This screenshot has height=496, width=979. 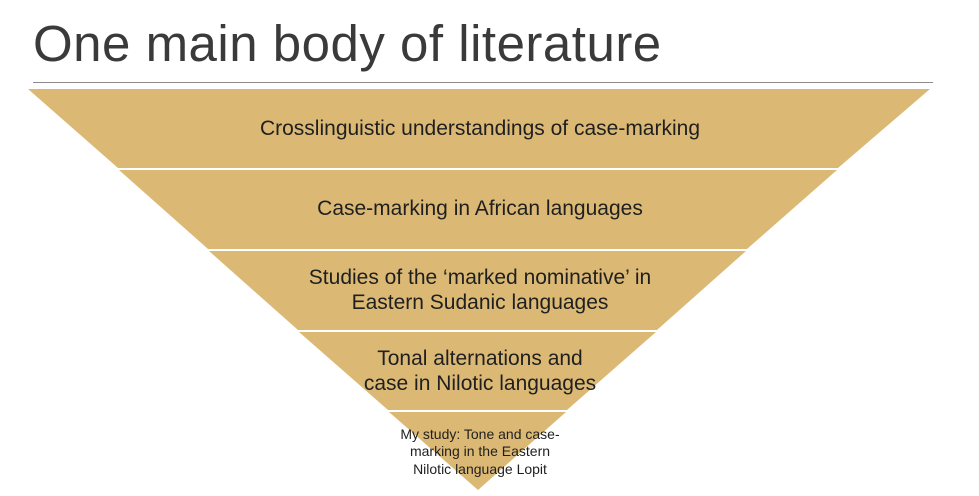 I want to click on funnel-tier-2-label: Case-marking in African languages, so click(x=480, y=209).